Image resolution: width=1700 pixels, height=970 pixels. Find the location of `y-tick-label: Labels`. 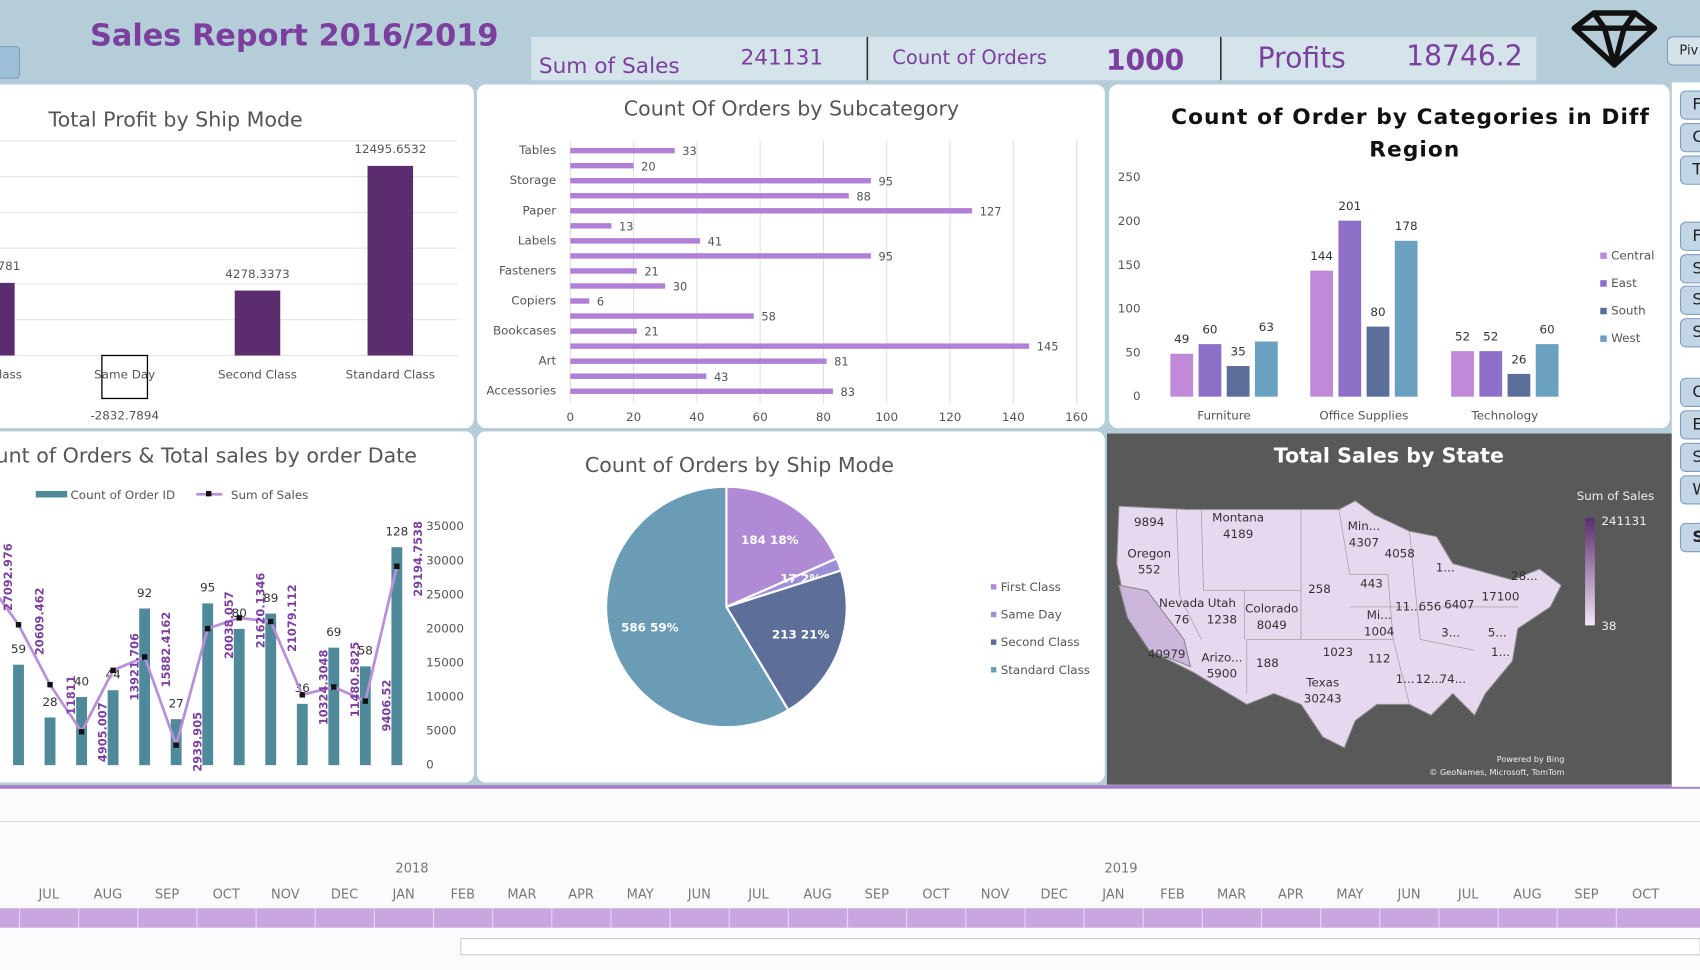

y-tick-label: Labels is located at coordinates (537, 240).